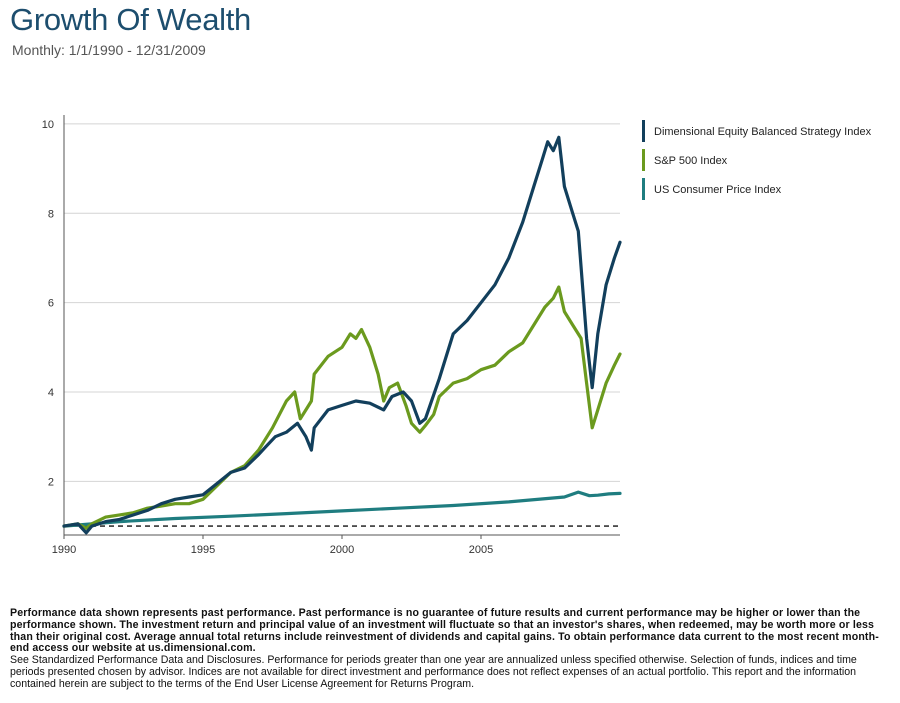 This screenshot has width=900, height=703. What do you see at coordinates (481, 550) in the screenshot?
I see `x-tick-label: 2005` at bounding box center [481, 550].